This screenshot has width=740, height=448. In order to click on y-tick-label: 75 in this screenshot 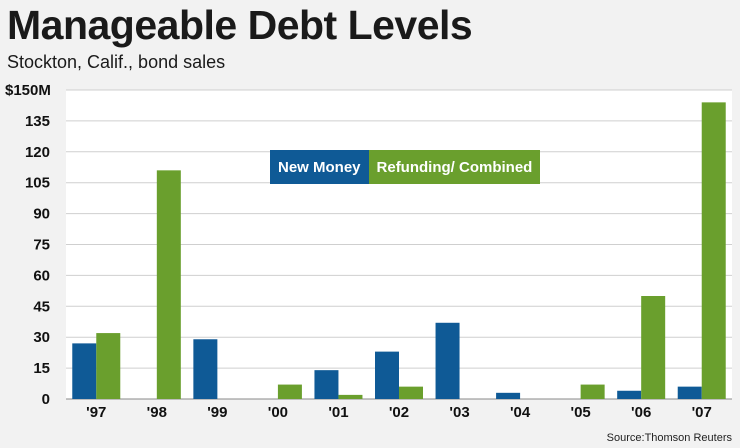, I will do `click(41, 245)`.